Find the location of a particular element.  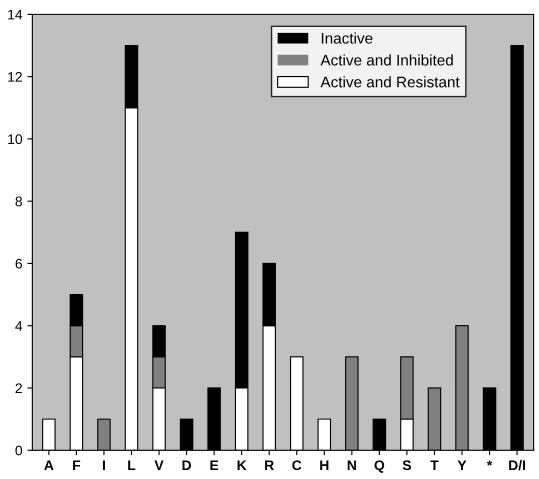

x-tick-label: * is located at coordinates (489, 463).